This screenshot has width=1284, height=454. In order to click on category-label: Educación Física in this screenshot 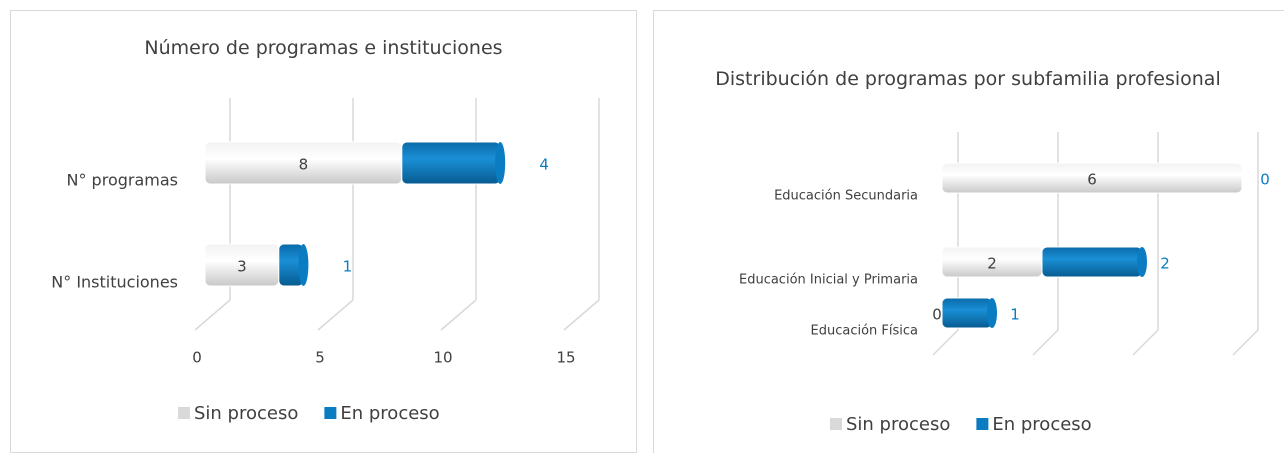, I will do `click(865, 331)`.